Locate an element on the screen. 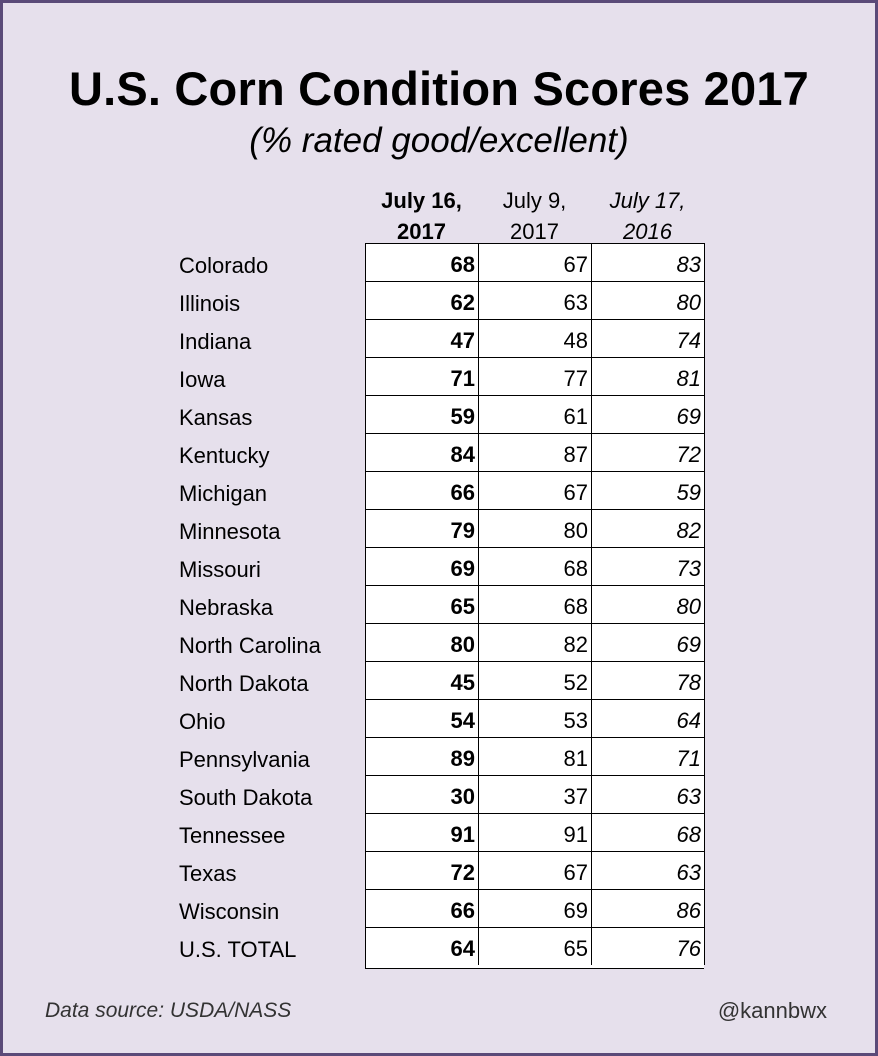  state-label: Texas is located at coordinates (208, 873).